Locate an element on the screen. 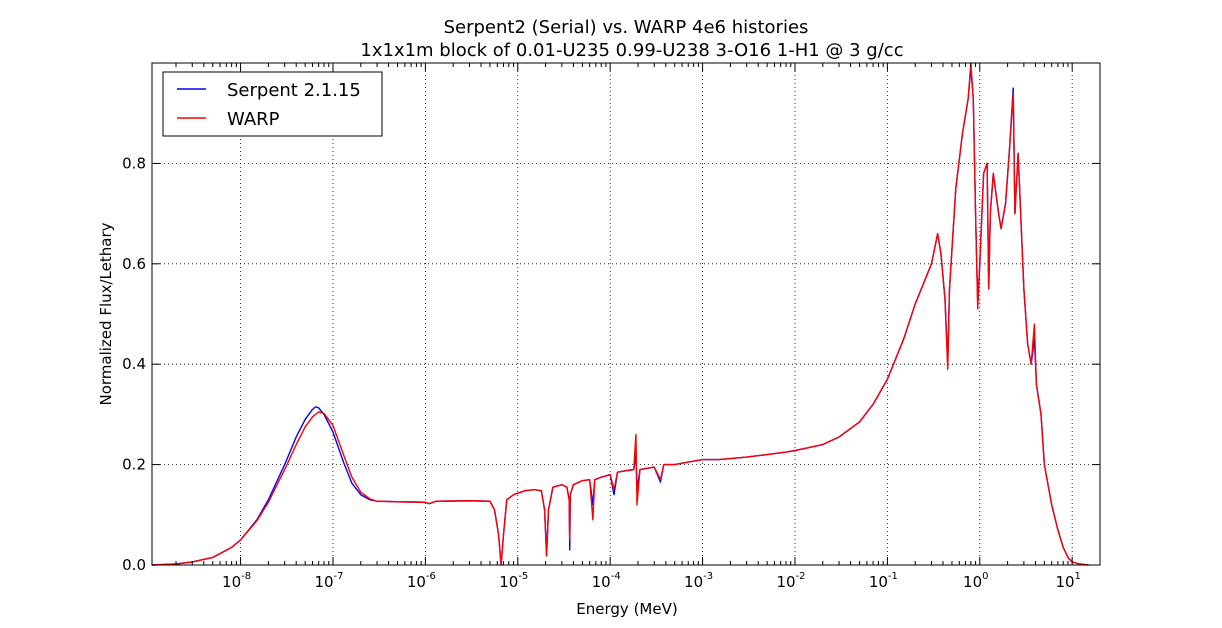 This screenshot has width=1222, height=628. y-tick-label: 0.6 is located at coordinates (134, 264).